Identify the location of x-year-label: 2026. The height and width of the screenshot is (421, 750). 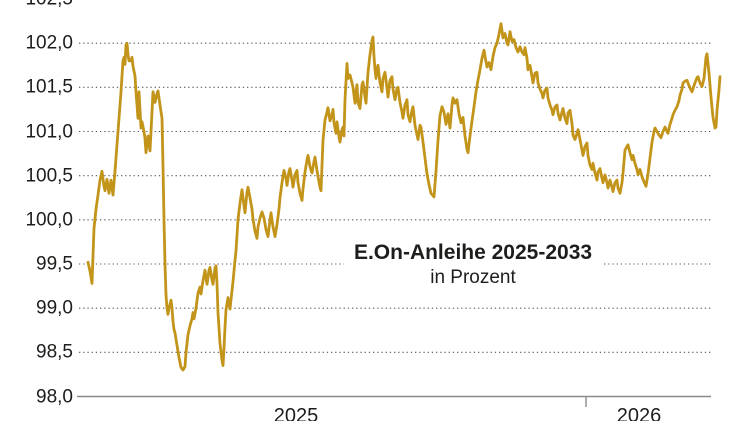
(639, 413).